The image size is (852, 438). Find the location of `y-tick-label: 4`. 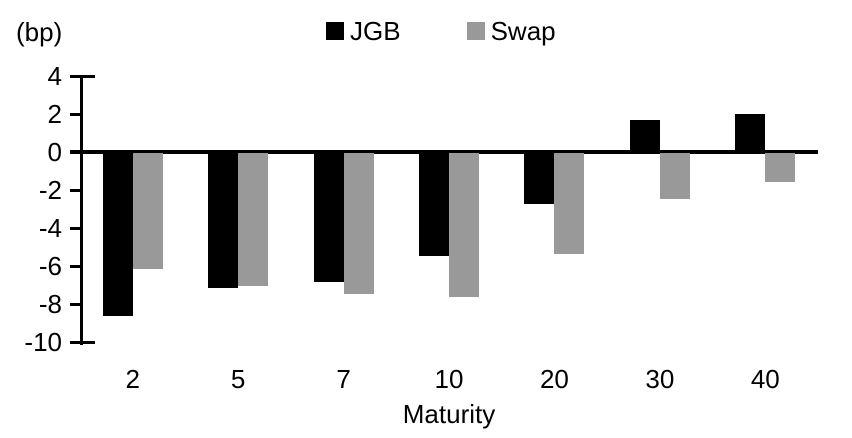

y-tick-label: 4 is located at coordinates (54, 76).